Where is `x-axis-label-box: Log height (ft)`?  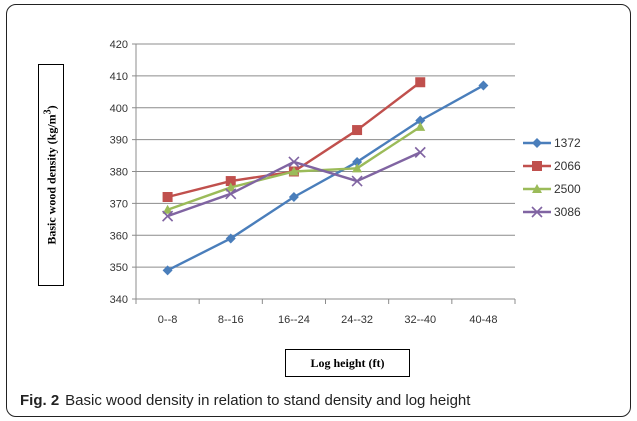
x-axis-label-box: Log height (ft) is located at coordinates (347, 363).